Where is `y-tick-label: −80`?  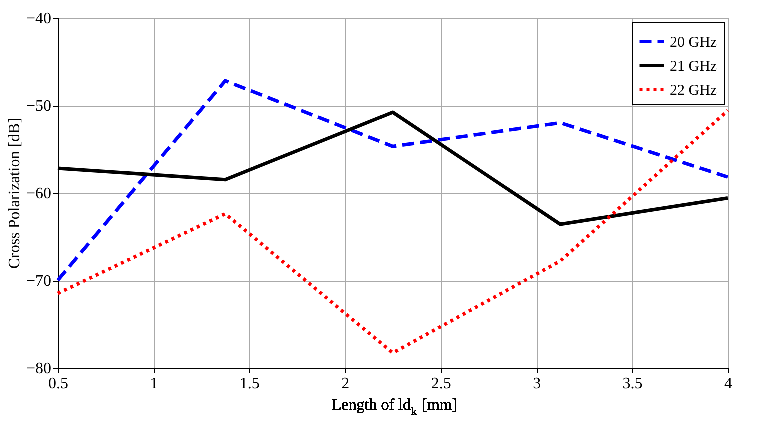 y-tick-label: −80 is located at coordinates (39, 369).